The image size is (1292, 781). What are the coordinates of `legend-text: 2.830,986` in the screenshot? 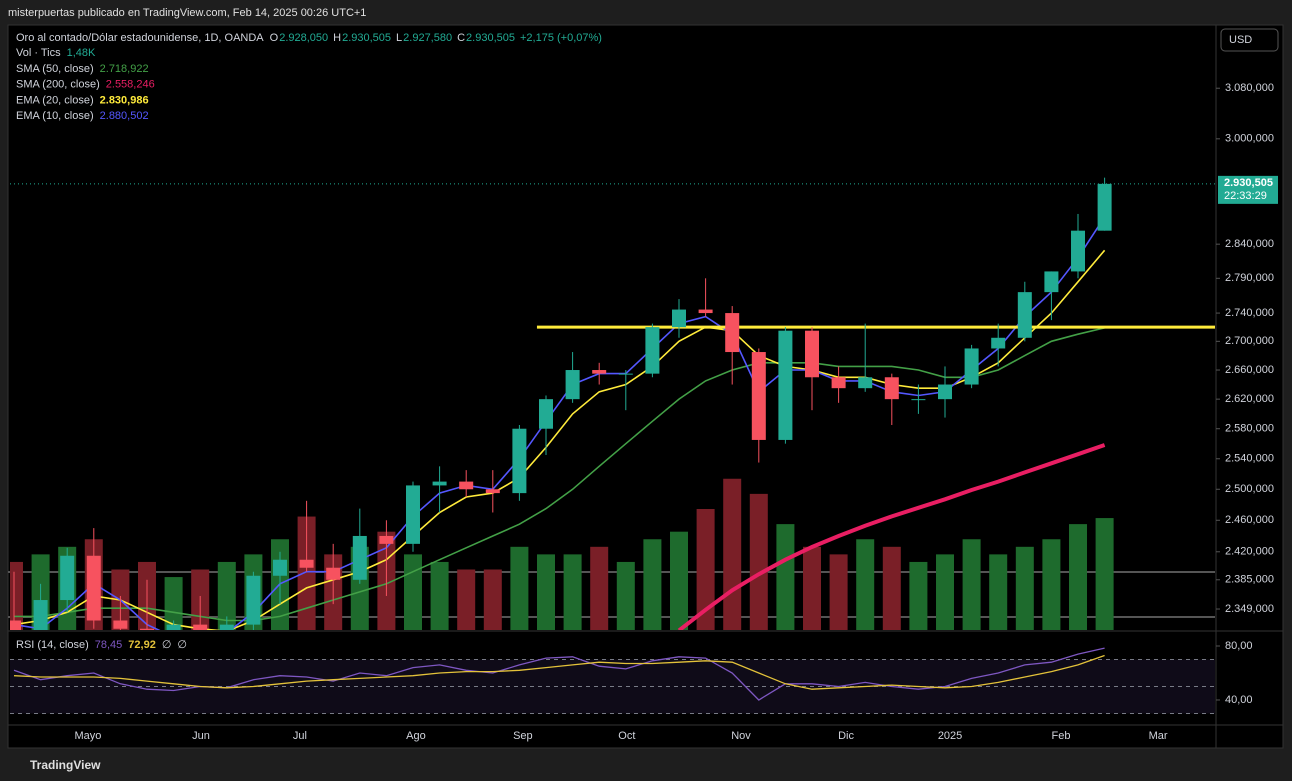 It's located at (124, 100).